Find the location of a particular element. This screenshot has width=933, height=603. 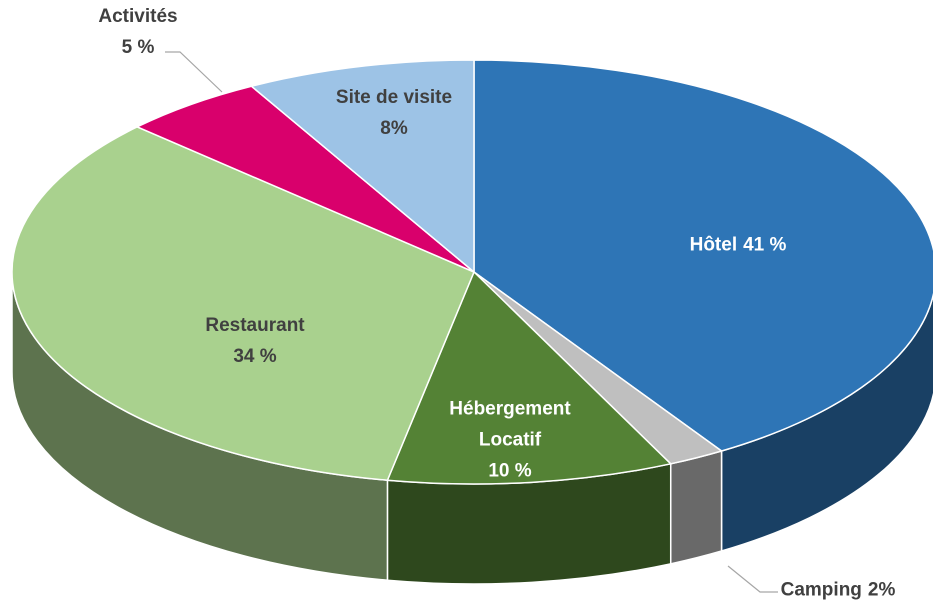

value-label: 8% is located at coordinates (394, 128).